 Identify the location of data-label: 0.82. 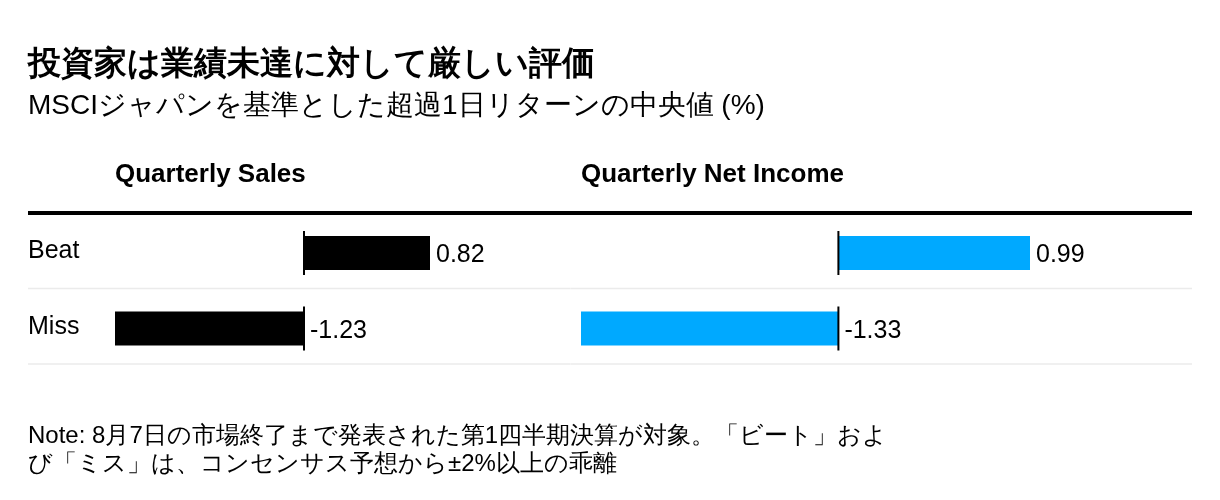
(460, 253).